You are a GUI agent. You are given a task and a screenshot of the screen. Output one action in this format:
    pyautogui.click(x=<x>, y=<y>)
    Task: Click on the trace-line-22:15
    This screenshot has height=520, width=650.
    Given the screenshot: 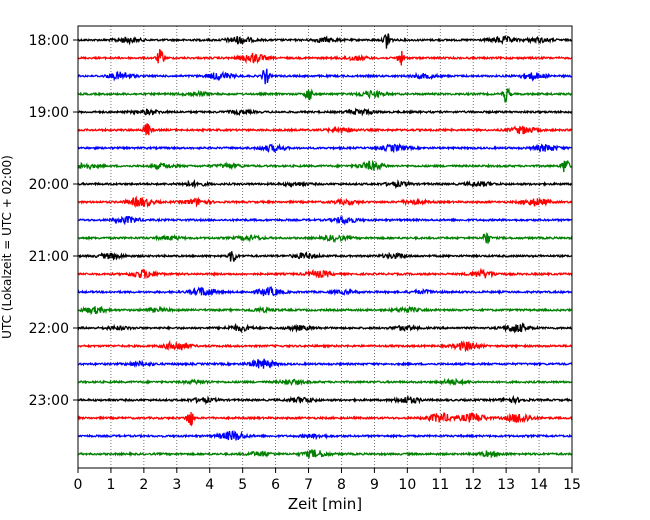 What is the action you would take?
    pyautogui.click(x=325, y=346)
    